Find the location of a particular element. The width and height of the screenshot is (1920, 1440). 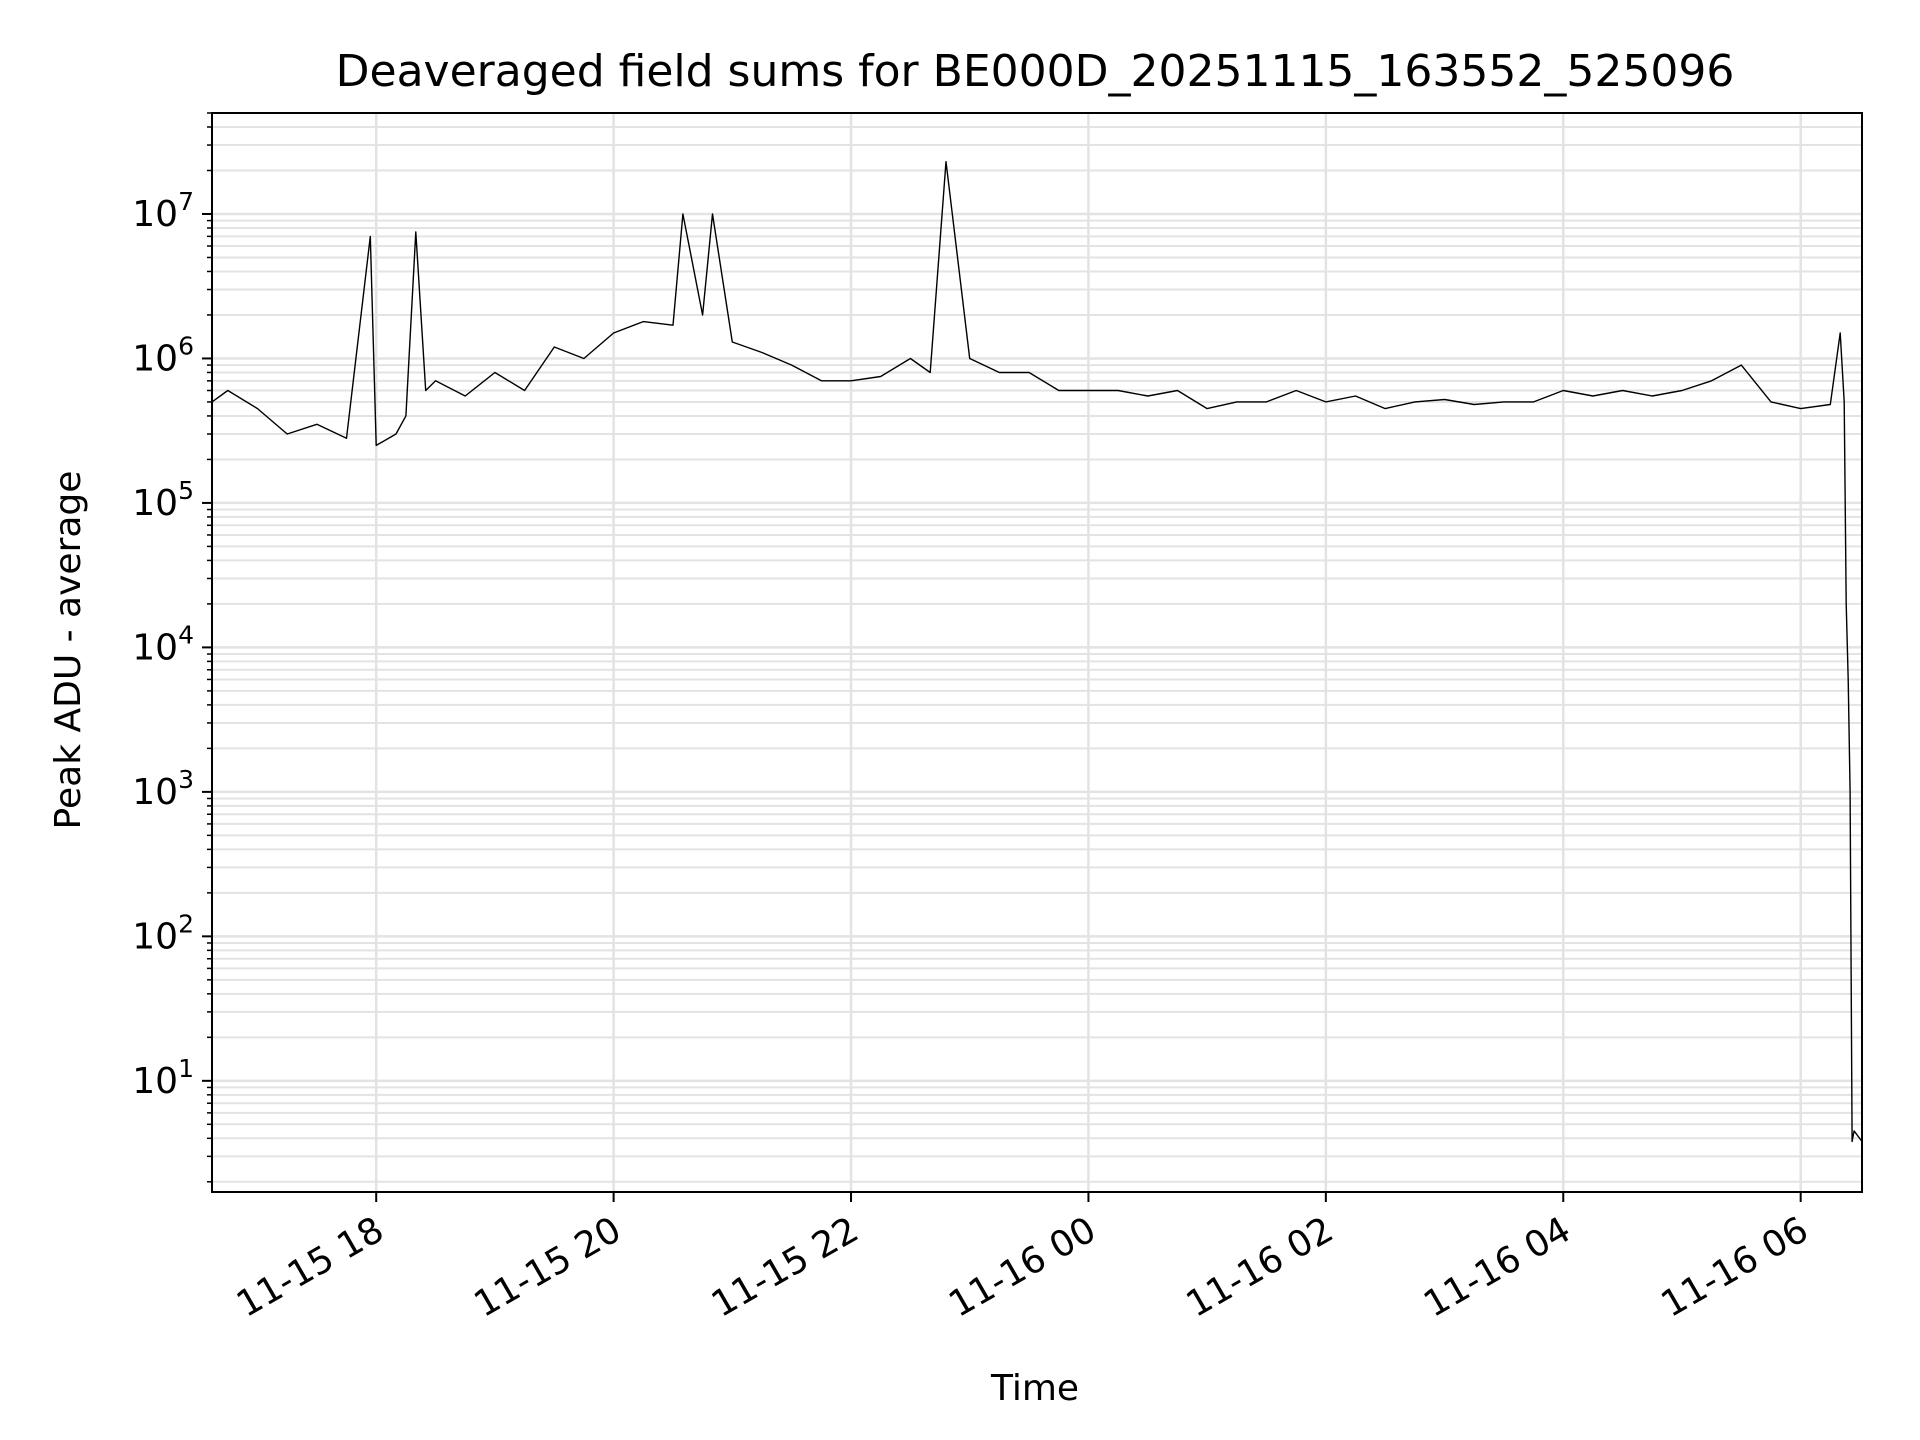

y-tick-label: 10³ is located at coordinates (163, 789).